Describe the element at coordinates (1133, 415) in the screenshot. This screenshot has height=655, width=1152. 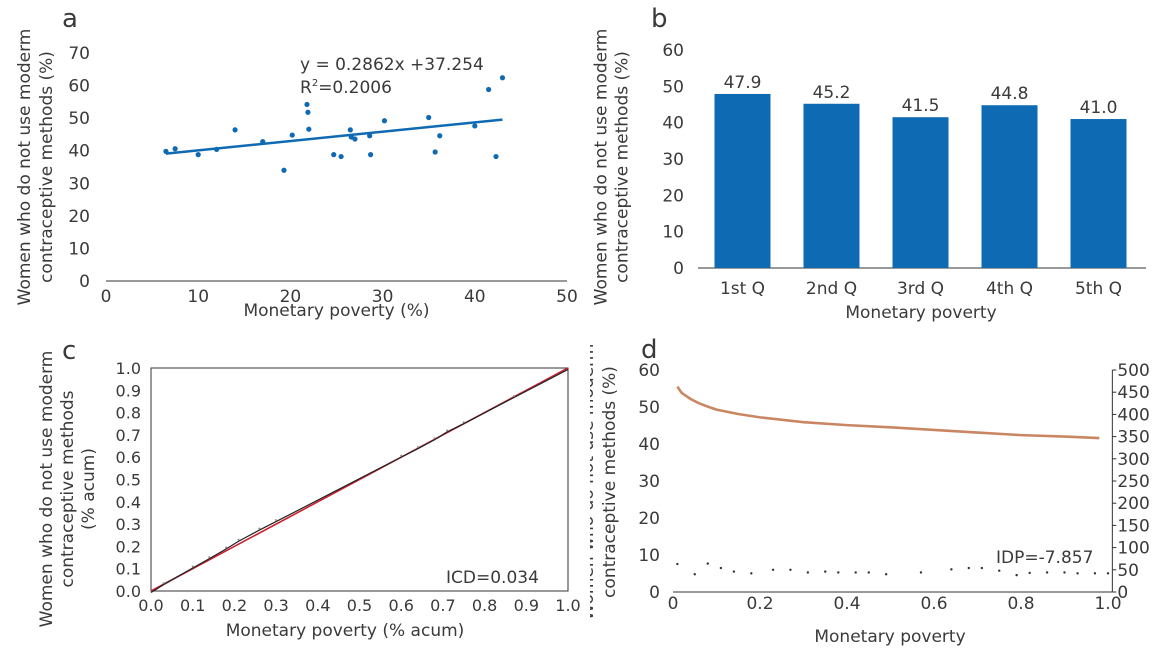
I see `y2-tick-label: 400` at that location.